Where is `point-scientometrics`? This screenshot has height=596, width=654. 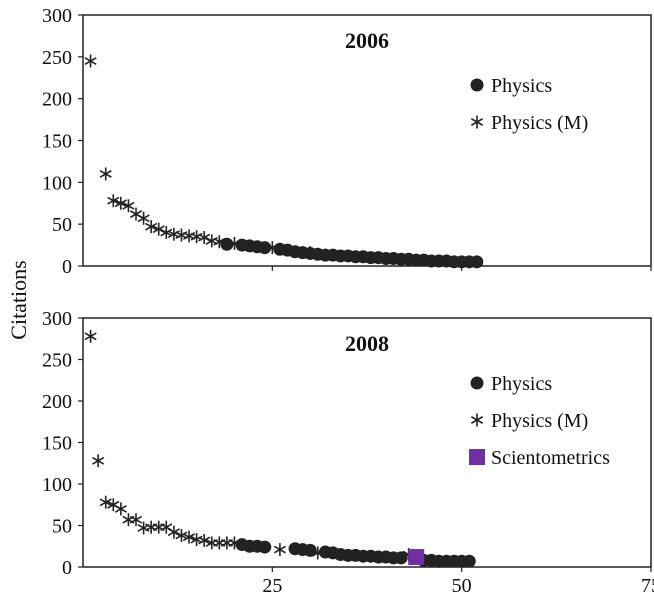 point-scientometrics is located at coordinates (416, 557).